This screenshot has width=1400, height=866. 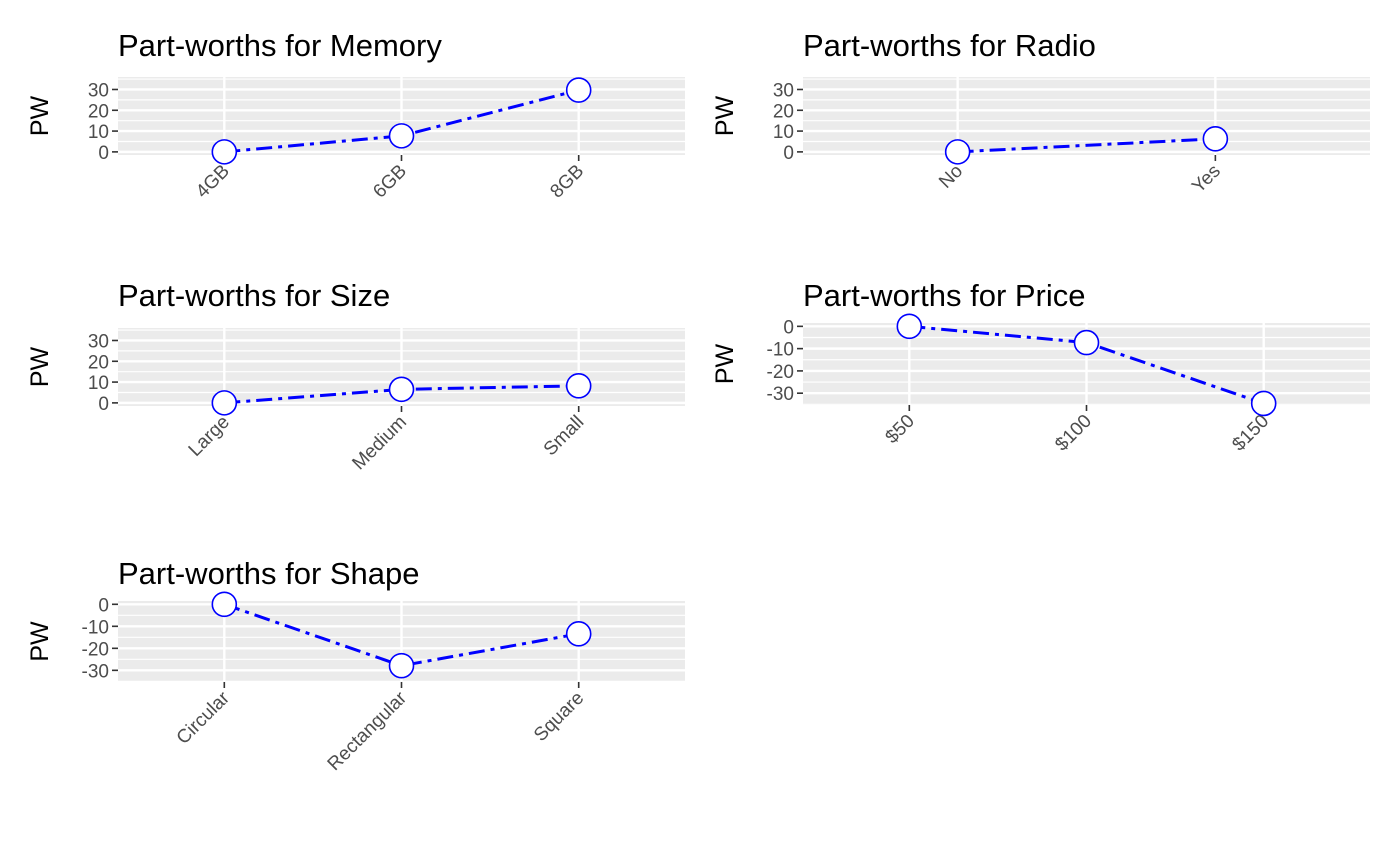 I want to click on panel-title: Part-worths for Shape, so click(x=269, y=573).